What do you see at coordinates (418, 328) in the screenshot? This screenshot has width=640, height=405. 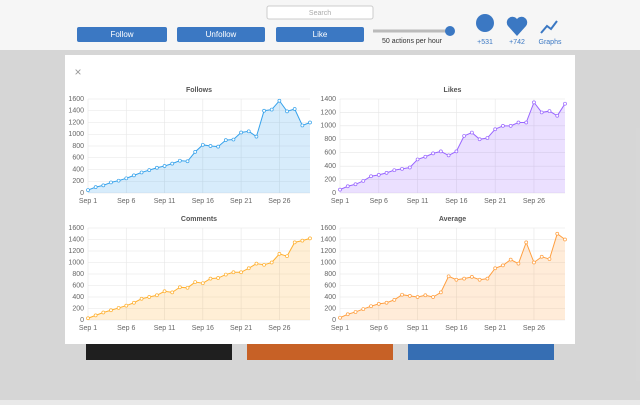 I see `x-tick-label: Sep 11` at bounding box center [418, 328].